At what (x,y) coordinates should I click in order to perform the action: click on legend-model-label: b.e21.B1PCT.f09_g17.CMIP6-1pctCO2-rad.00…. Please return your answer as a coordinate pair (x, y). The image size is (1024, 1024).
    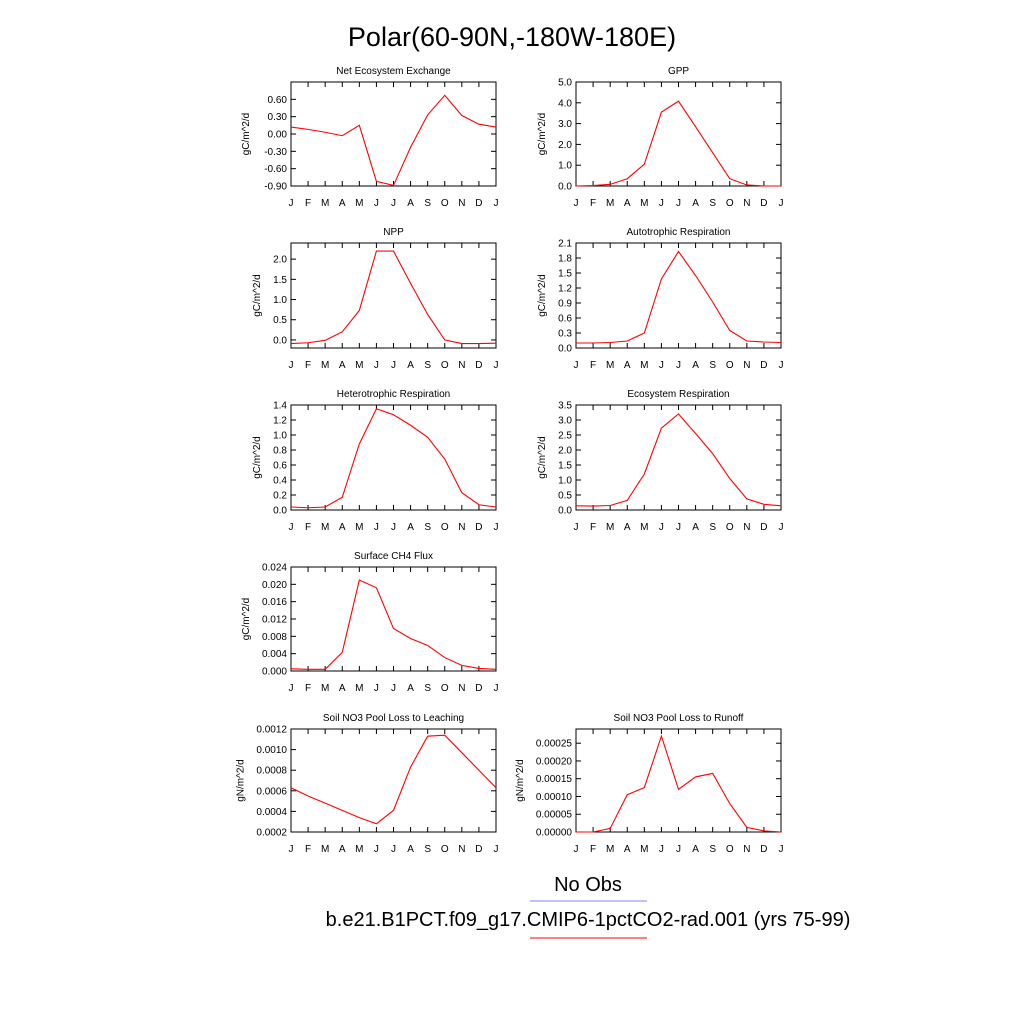
    Looking at the image, I should click on (588, 920).